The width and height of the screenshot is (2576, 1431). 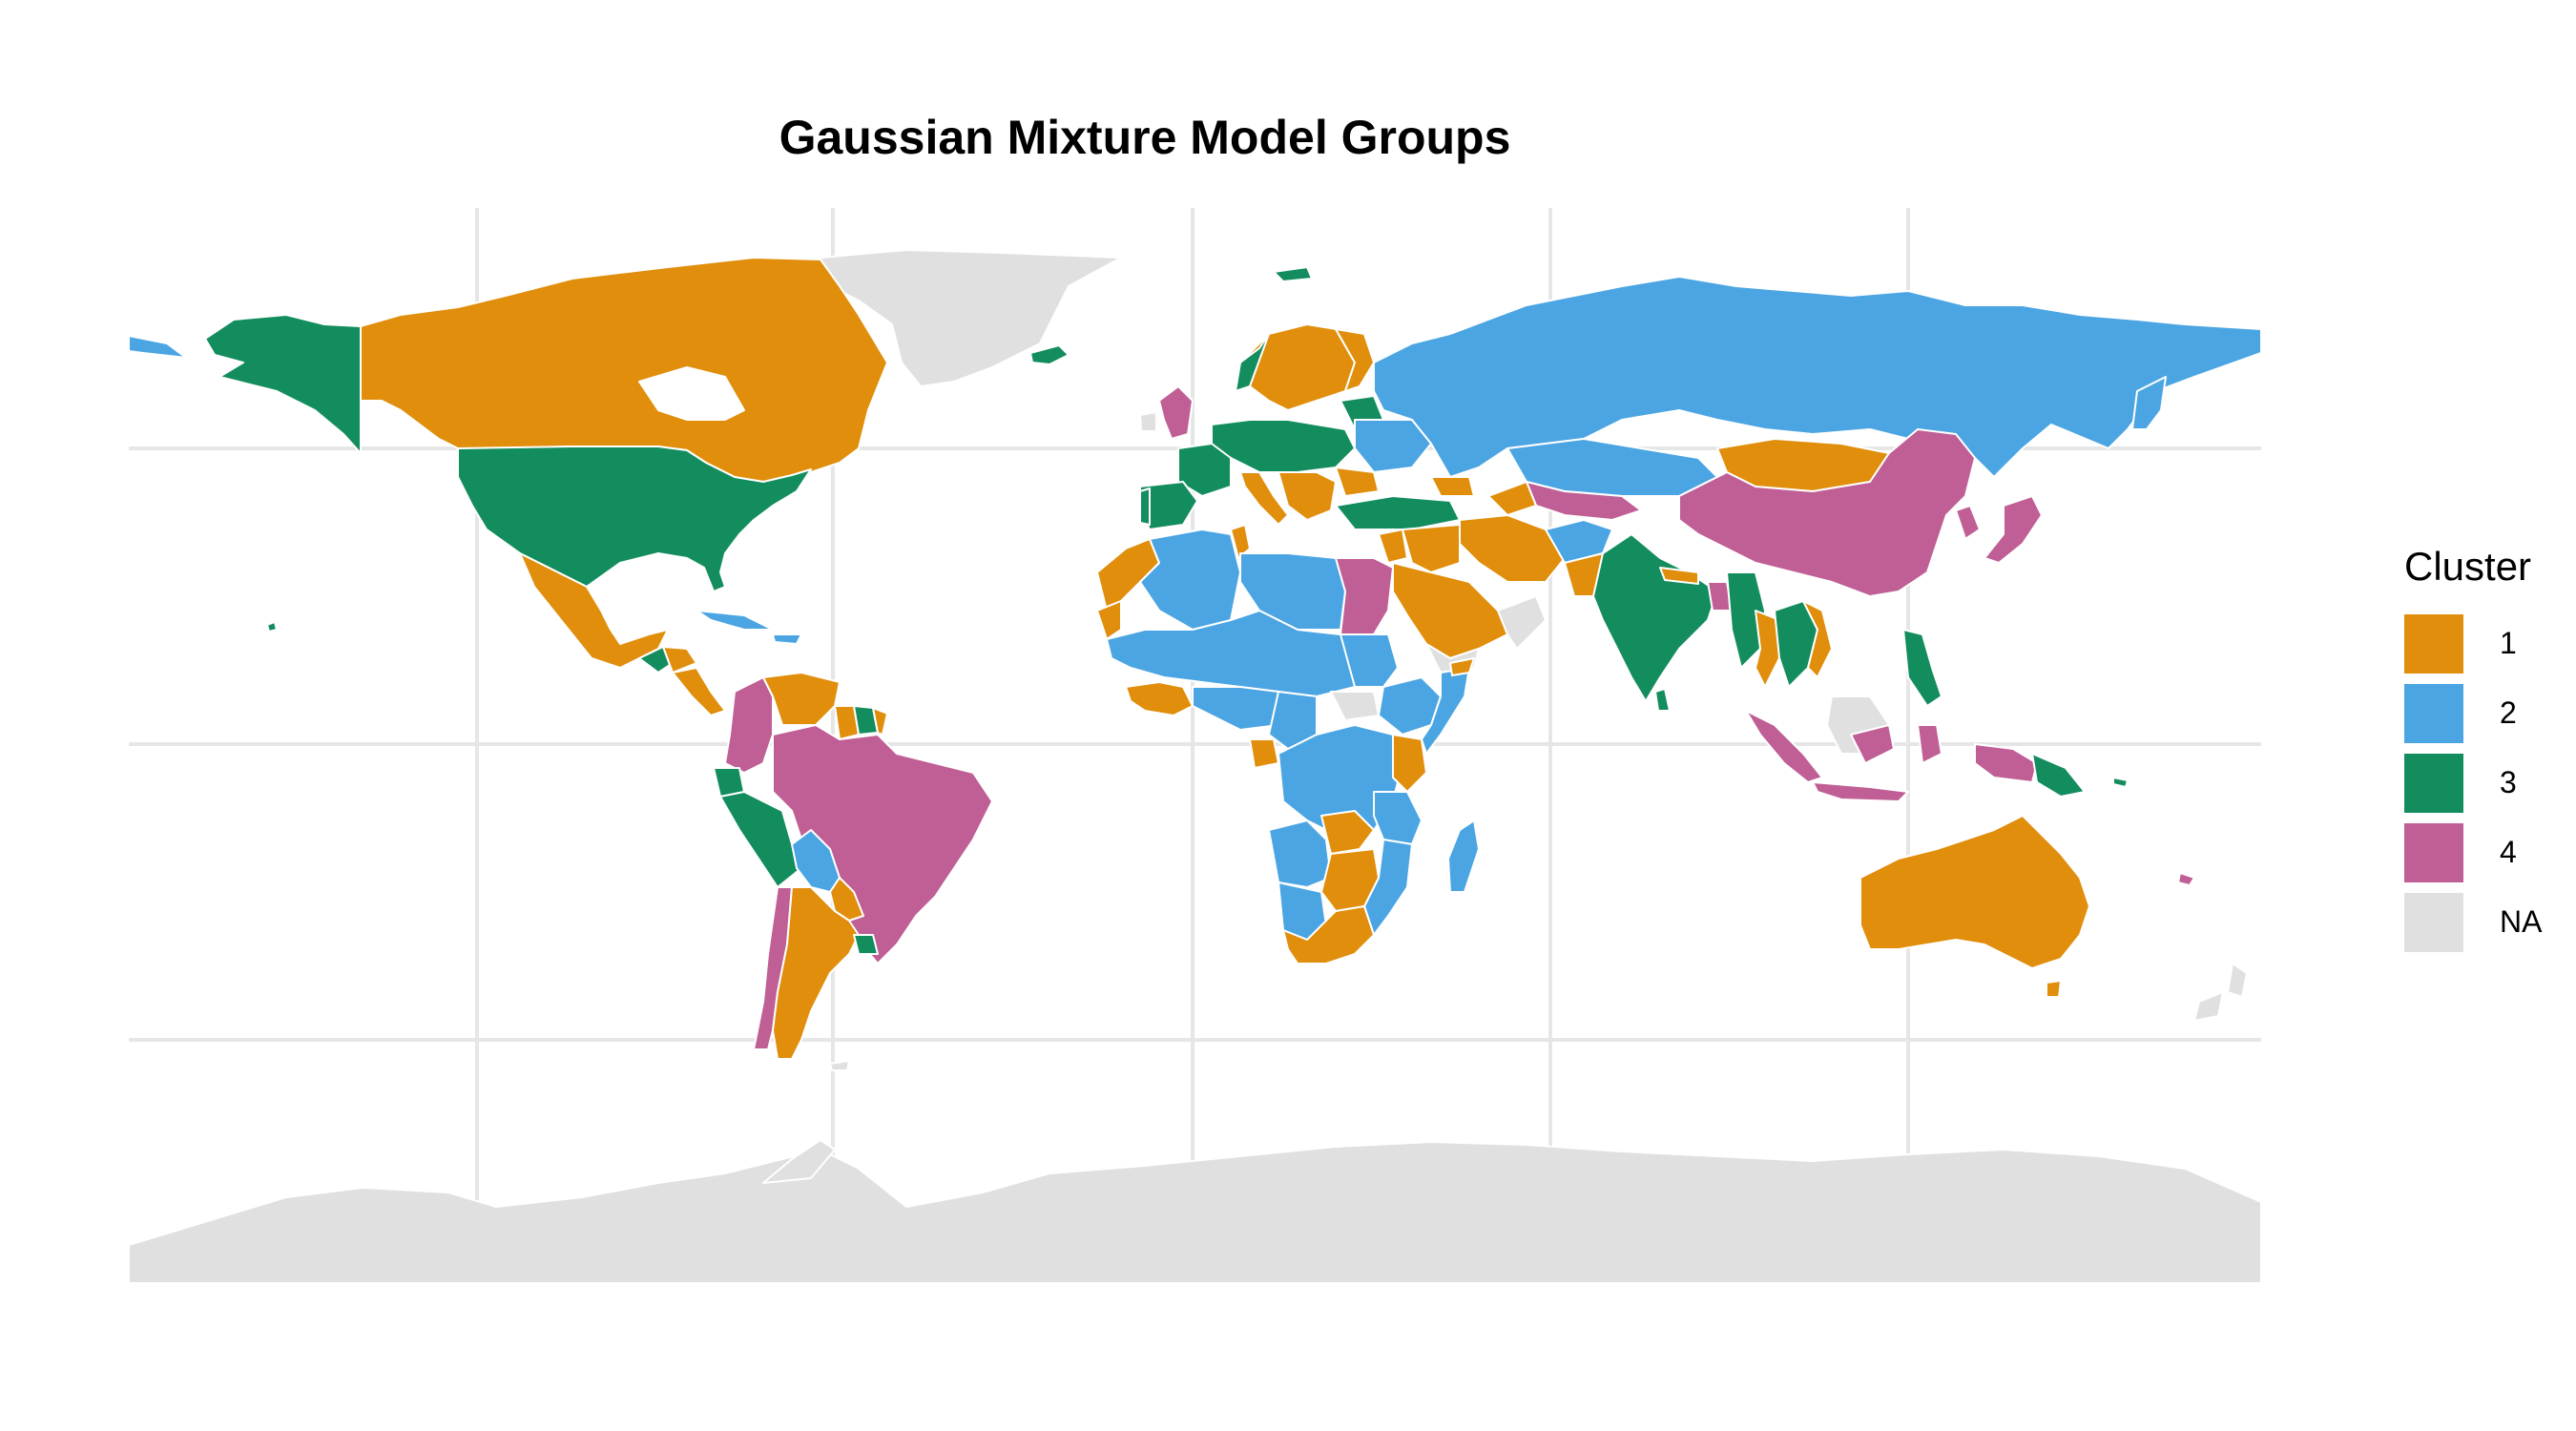 I want to click on legend-label-na: NA, so click(x=2521, y=921).